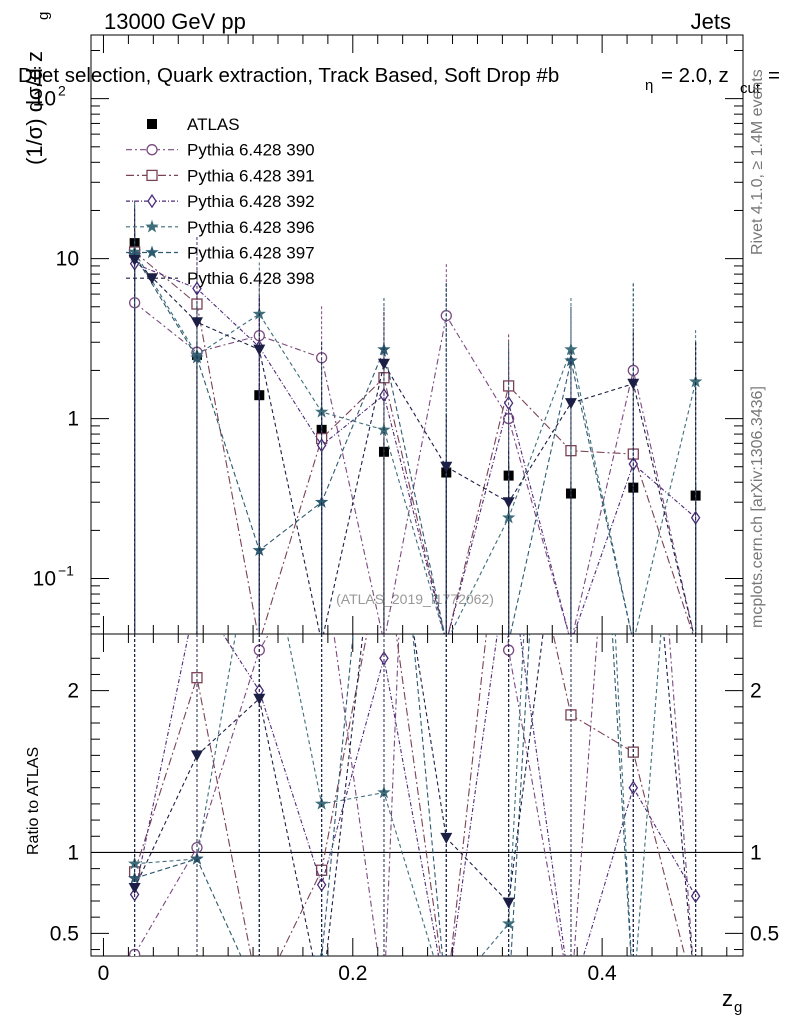 Image resolution: width=786 pixels, height=1024 pixels. Describe the element at coordinates (152, 201) in the screenshot. I see `legend-marker-p392` at that location.